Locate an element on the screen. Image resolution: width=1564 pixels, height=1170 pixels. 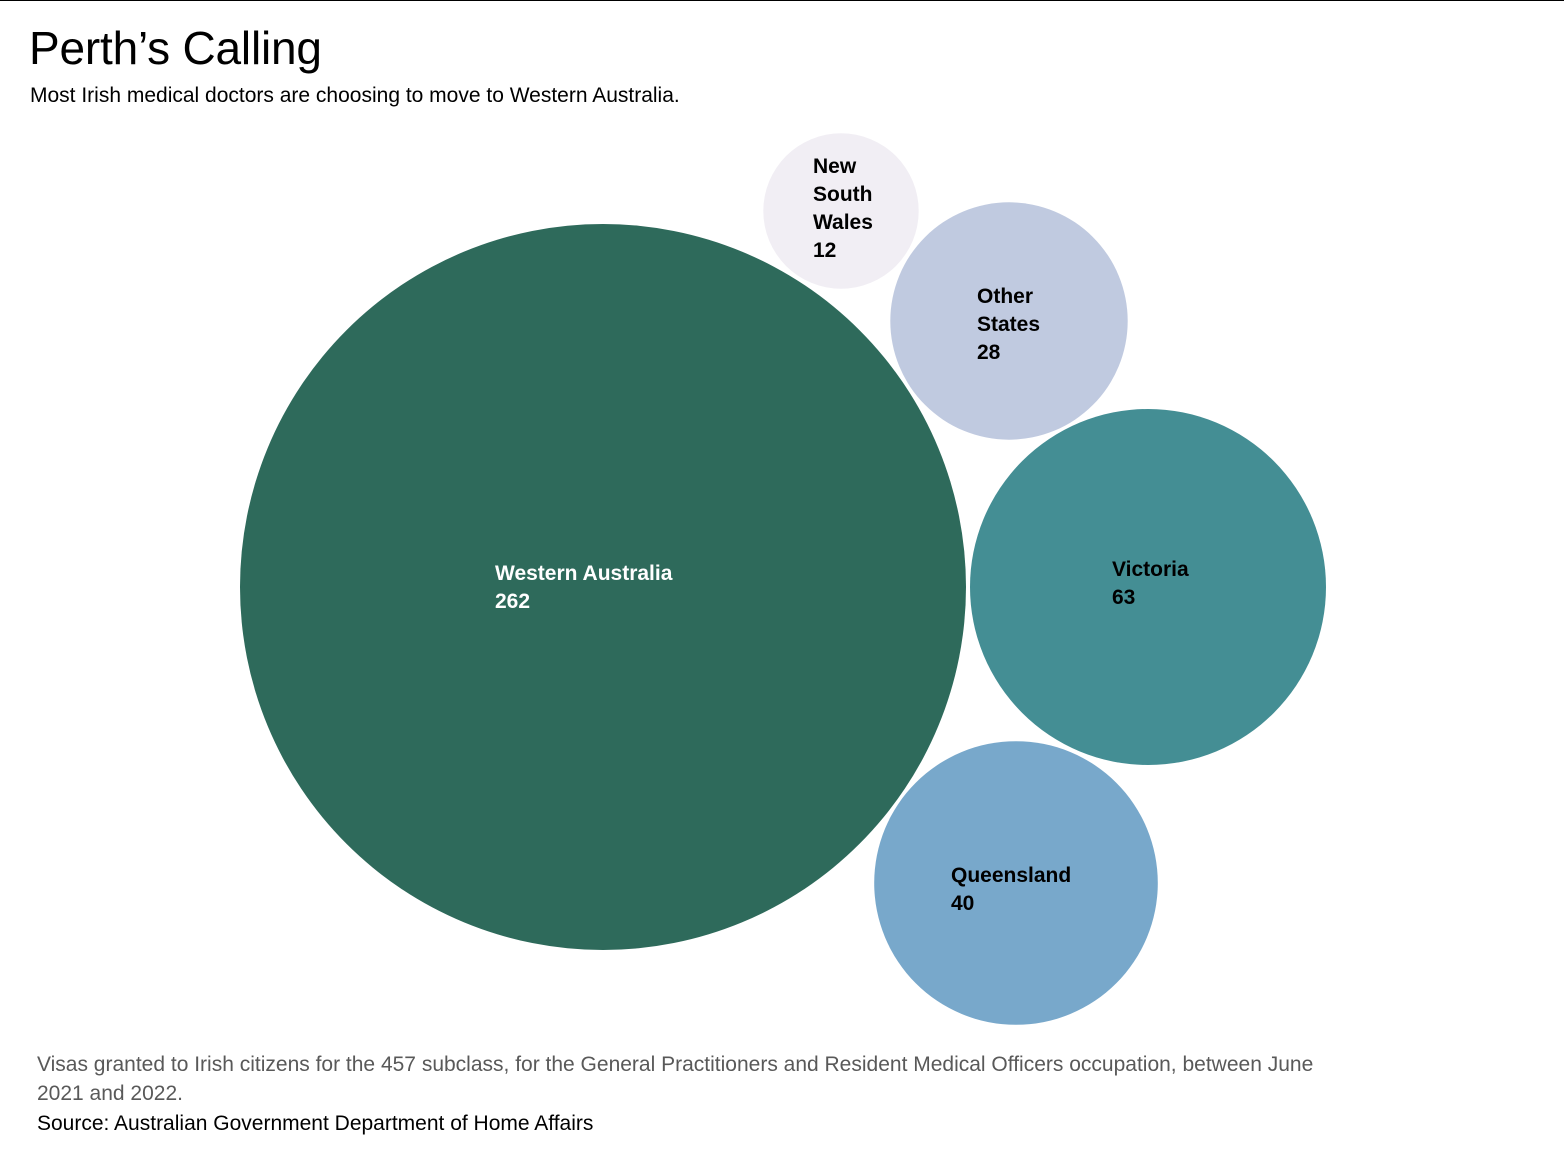
bubble-label-other-states: Other States is located at coordinates (1008, 310).